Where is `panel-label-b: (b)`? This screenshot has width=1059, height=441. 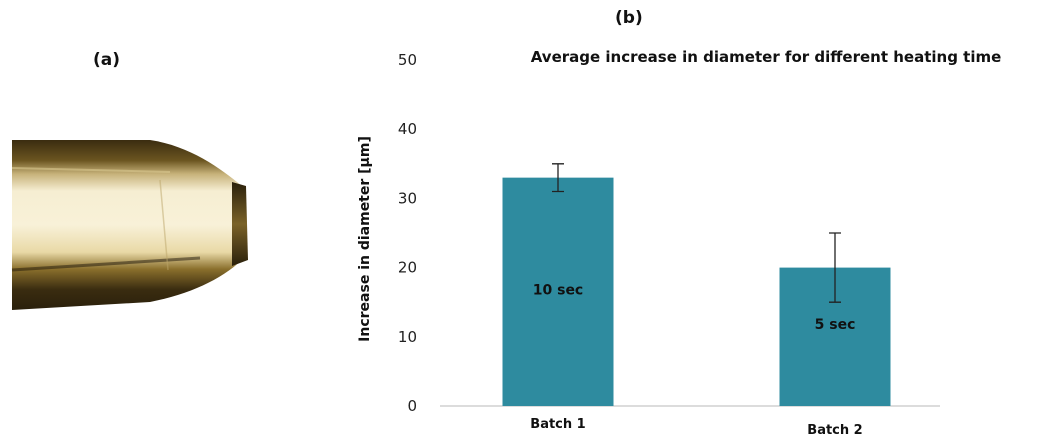
panel-label-b: (b) is located at coordinates (629, 18).